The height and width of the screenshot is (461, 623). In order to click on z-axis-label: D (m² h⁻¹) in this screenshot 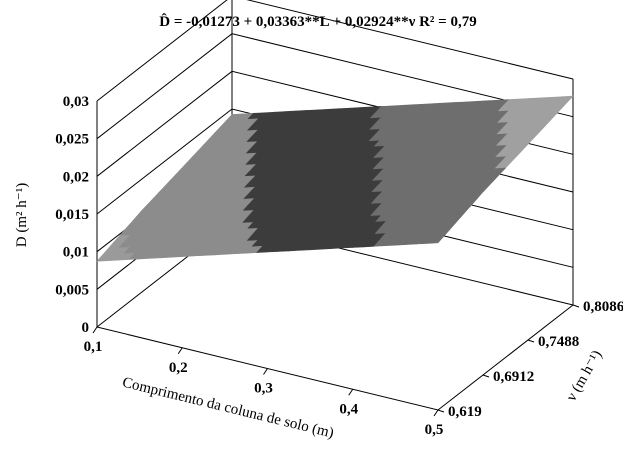, I will do `click(22, 215)`.